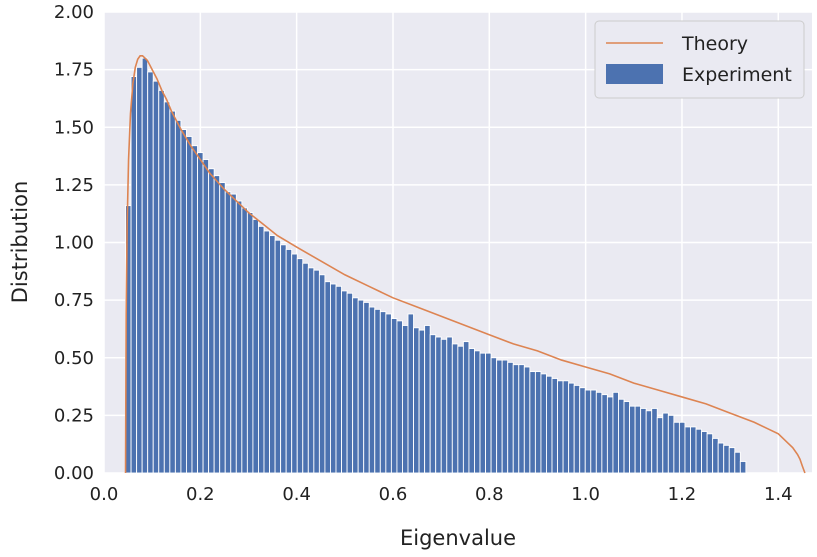  I want to click on x-tick-label: 0.2, so click(200, 494).